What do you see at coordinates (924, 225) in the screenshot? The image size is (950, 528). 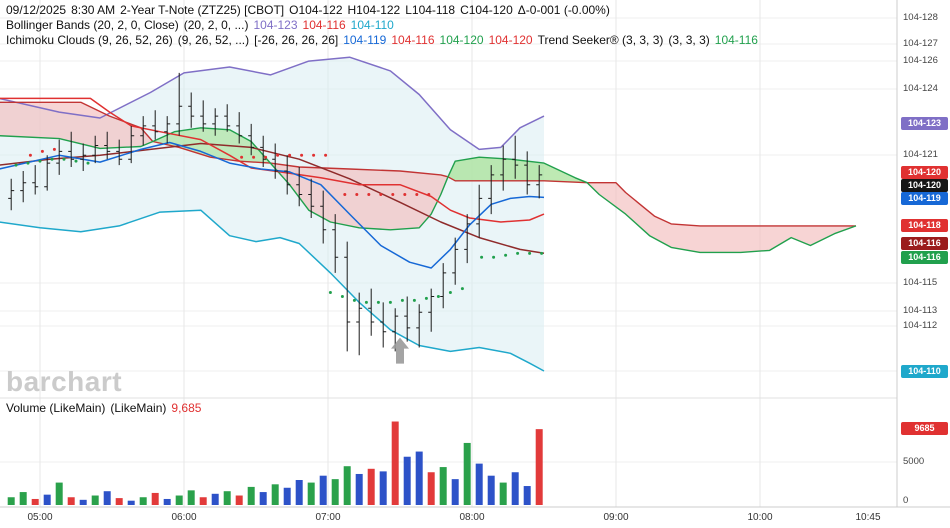 I see `price-badge: 104-118` at bounding box center [924, 225].